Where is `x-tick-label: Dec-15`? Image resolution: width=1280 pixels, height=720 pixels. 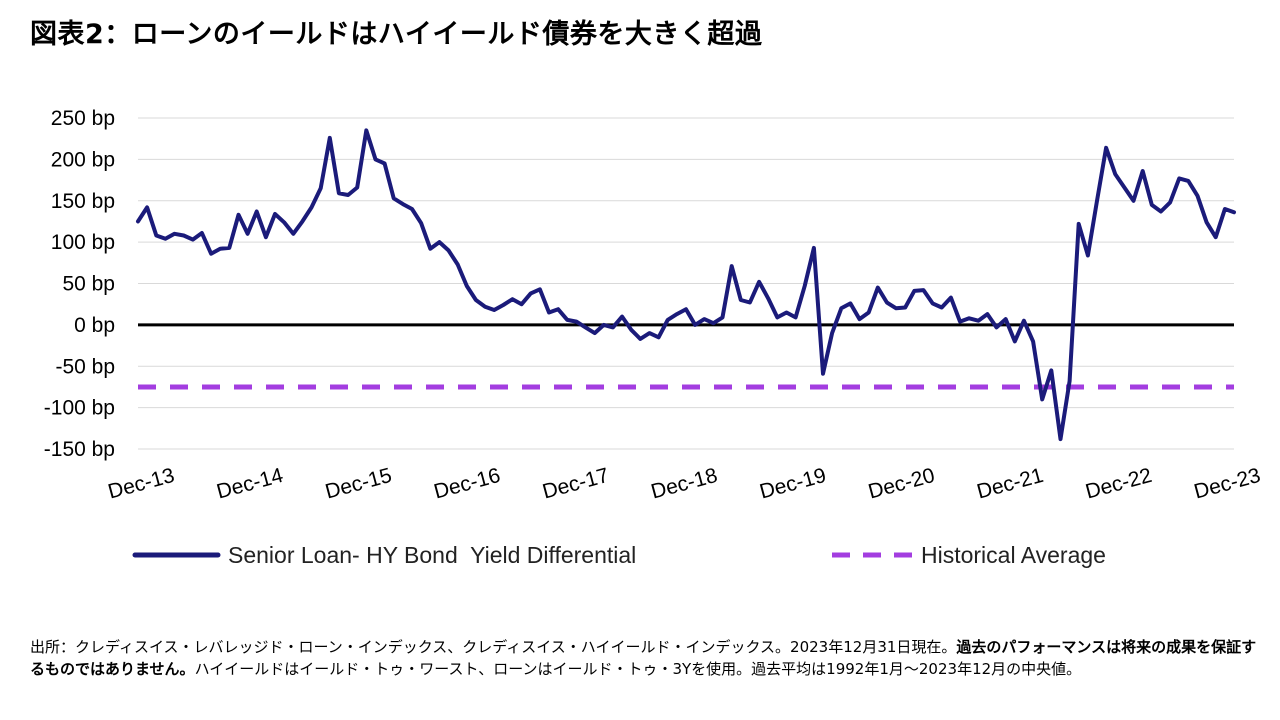
x-tick-label: Dec-15 is located at coordinates (358, 484).